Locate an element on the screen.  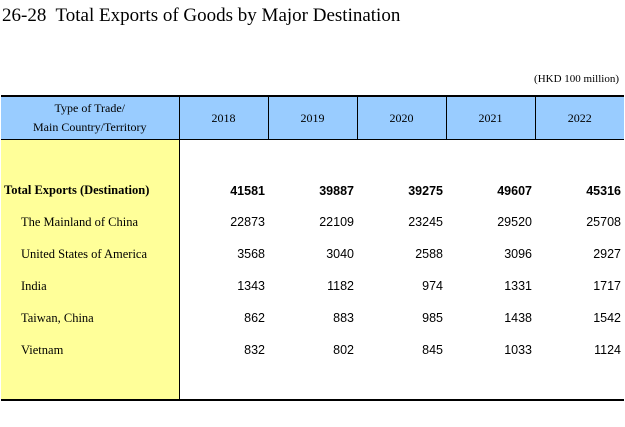
row-value: 41581 is located at coordinates (247, 190).